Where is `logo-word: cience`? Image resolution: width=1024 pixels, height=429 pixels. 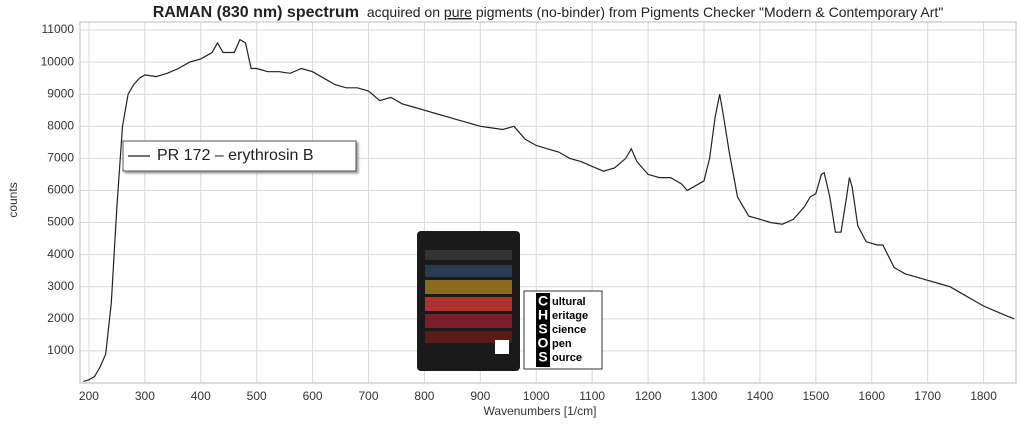
logo-word: cience is located at coordinates (569, 330).